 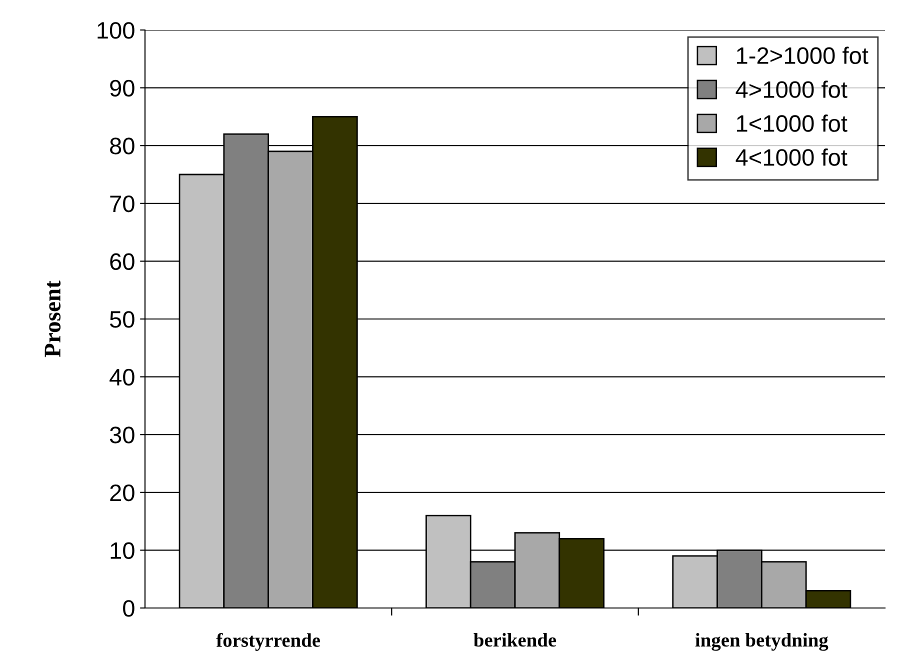 What do you see at coordinates (792, 89) in the screenshot?
I see `legend-label: 4>1000 fot` at bounding box center [792, 89].